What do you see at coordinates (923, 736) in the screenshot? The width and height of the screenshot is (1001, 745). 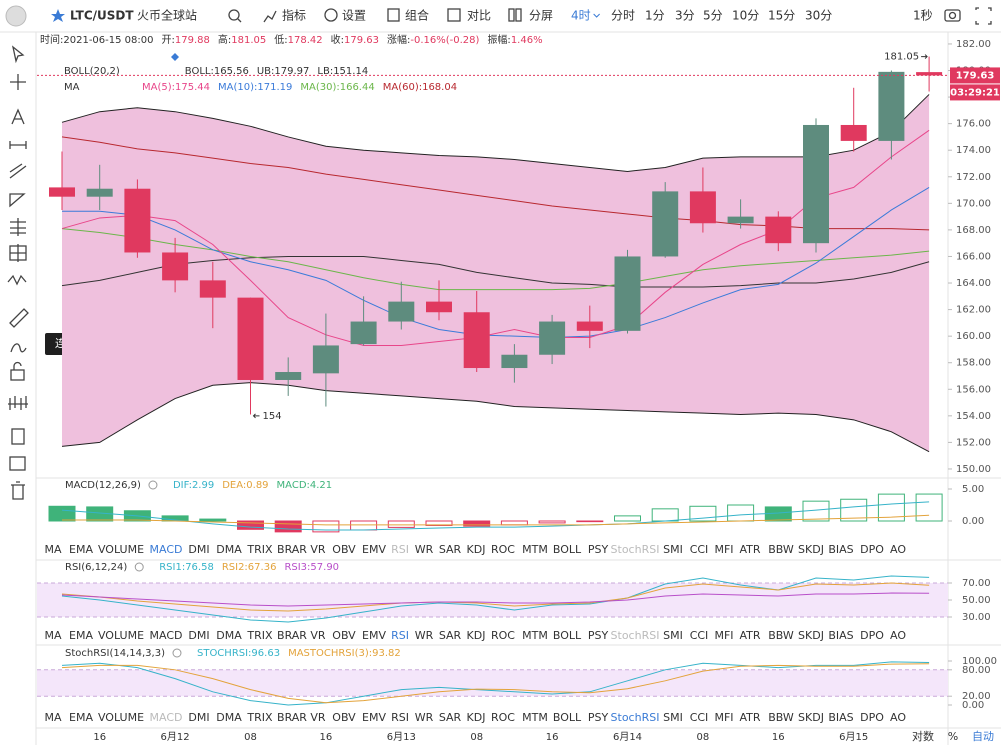 I see `axis-button: 对数` at bounding box center [923, 736].